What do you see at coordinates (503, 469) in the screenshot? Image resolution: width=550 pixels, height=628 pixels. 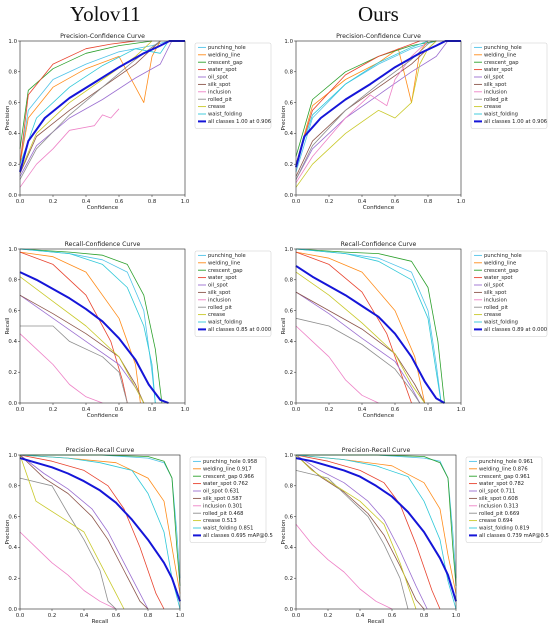 I see `legend-label-welding_line: welding_line 0.876` at bounding box center [503, 469].